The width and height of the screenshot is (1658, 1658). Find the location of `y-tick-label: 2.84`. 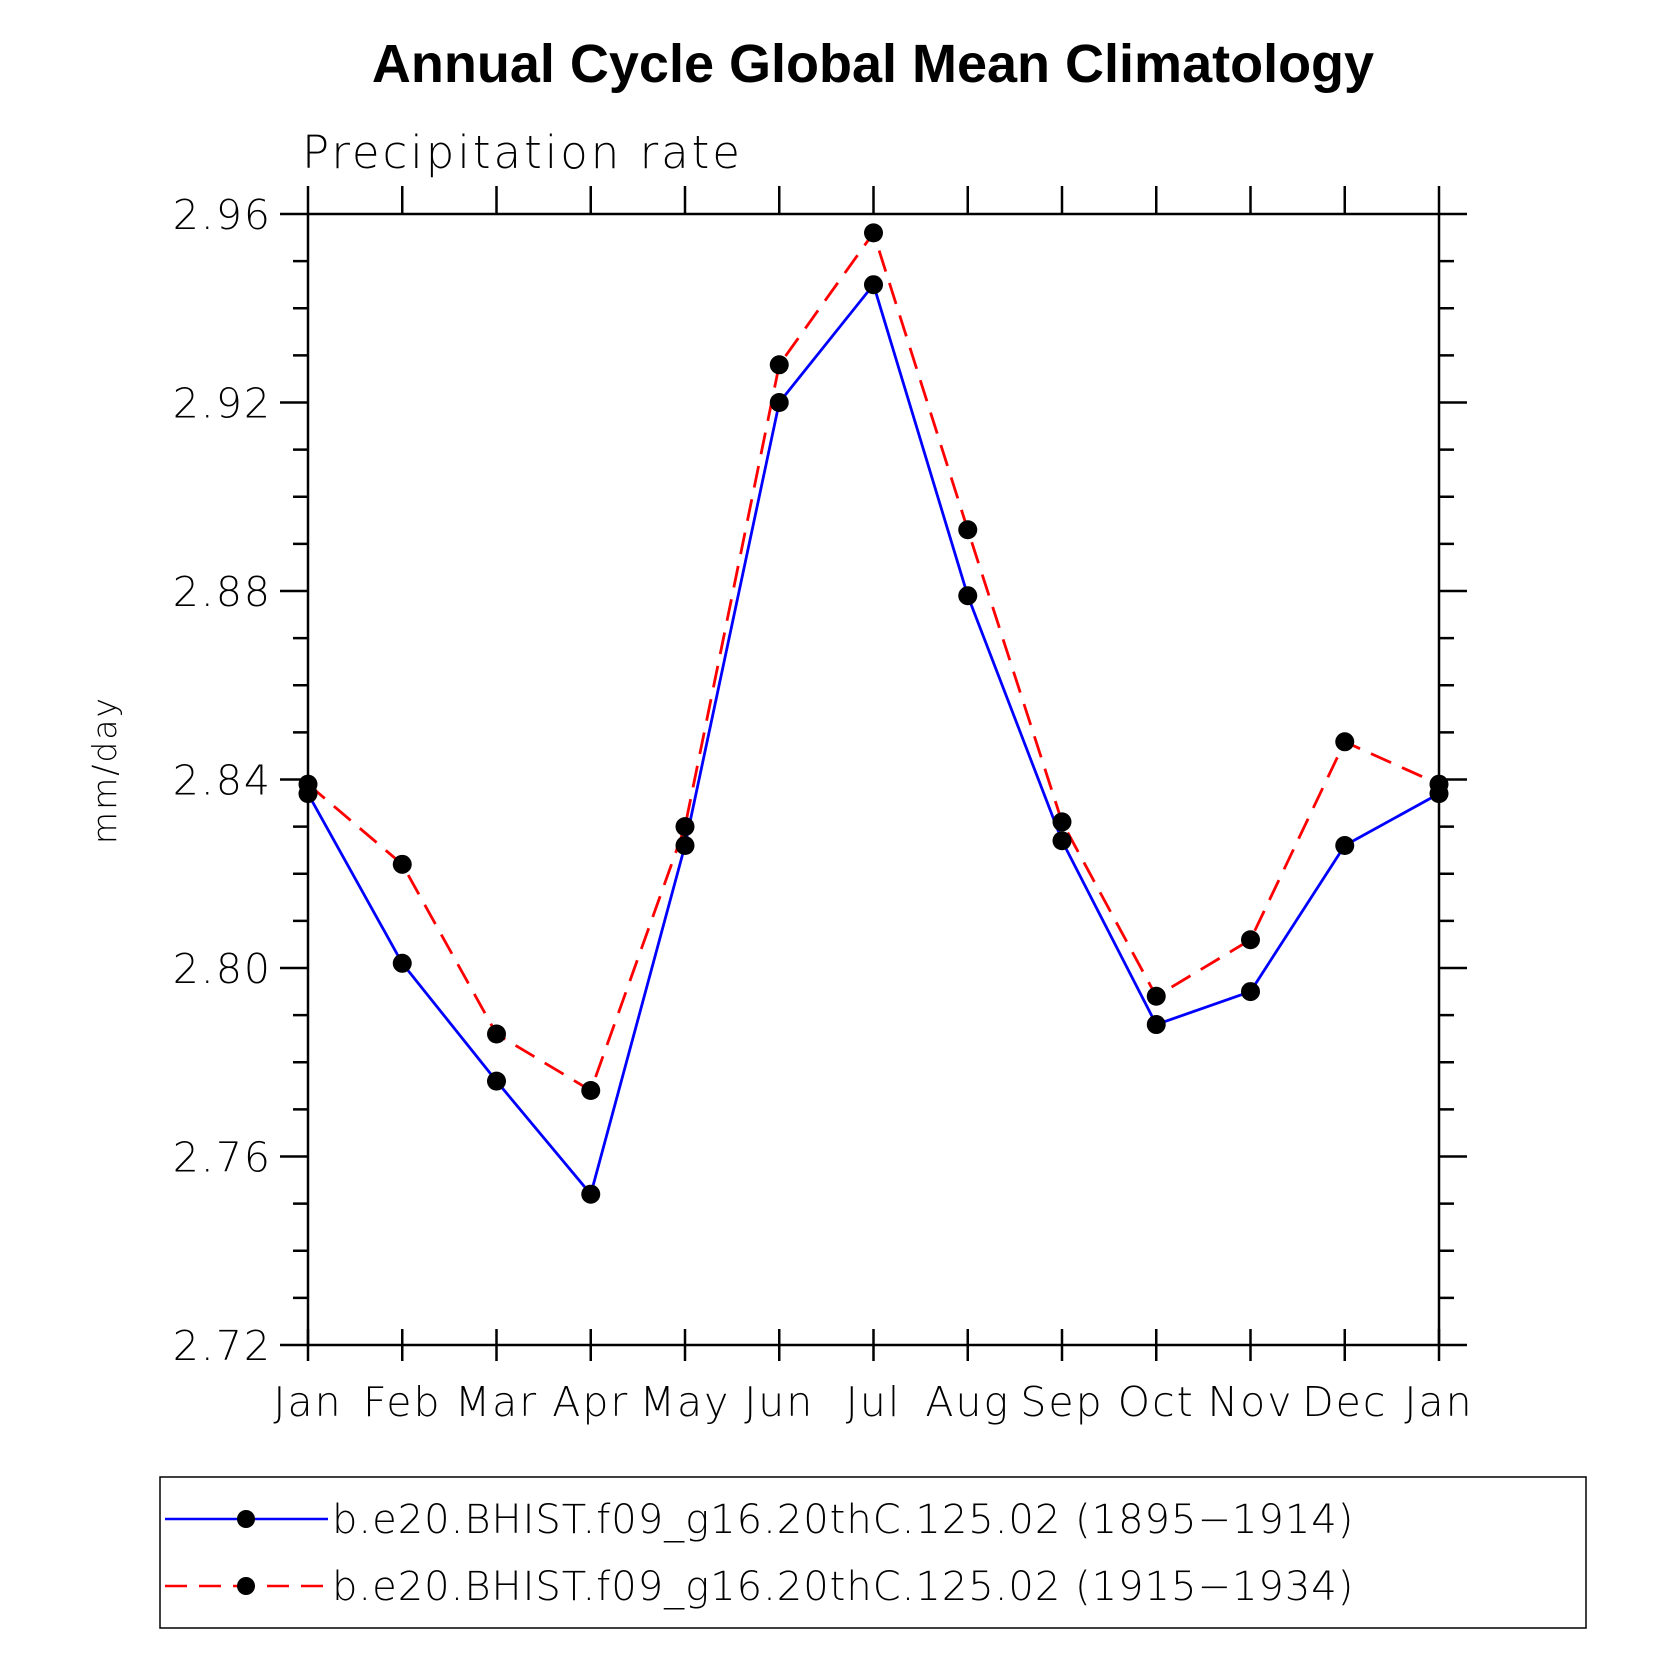

y-tick-label: 2.84 is located at coordinates (222, 781).